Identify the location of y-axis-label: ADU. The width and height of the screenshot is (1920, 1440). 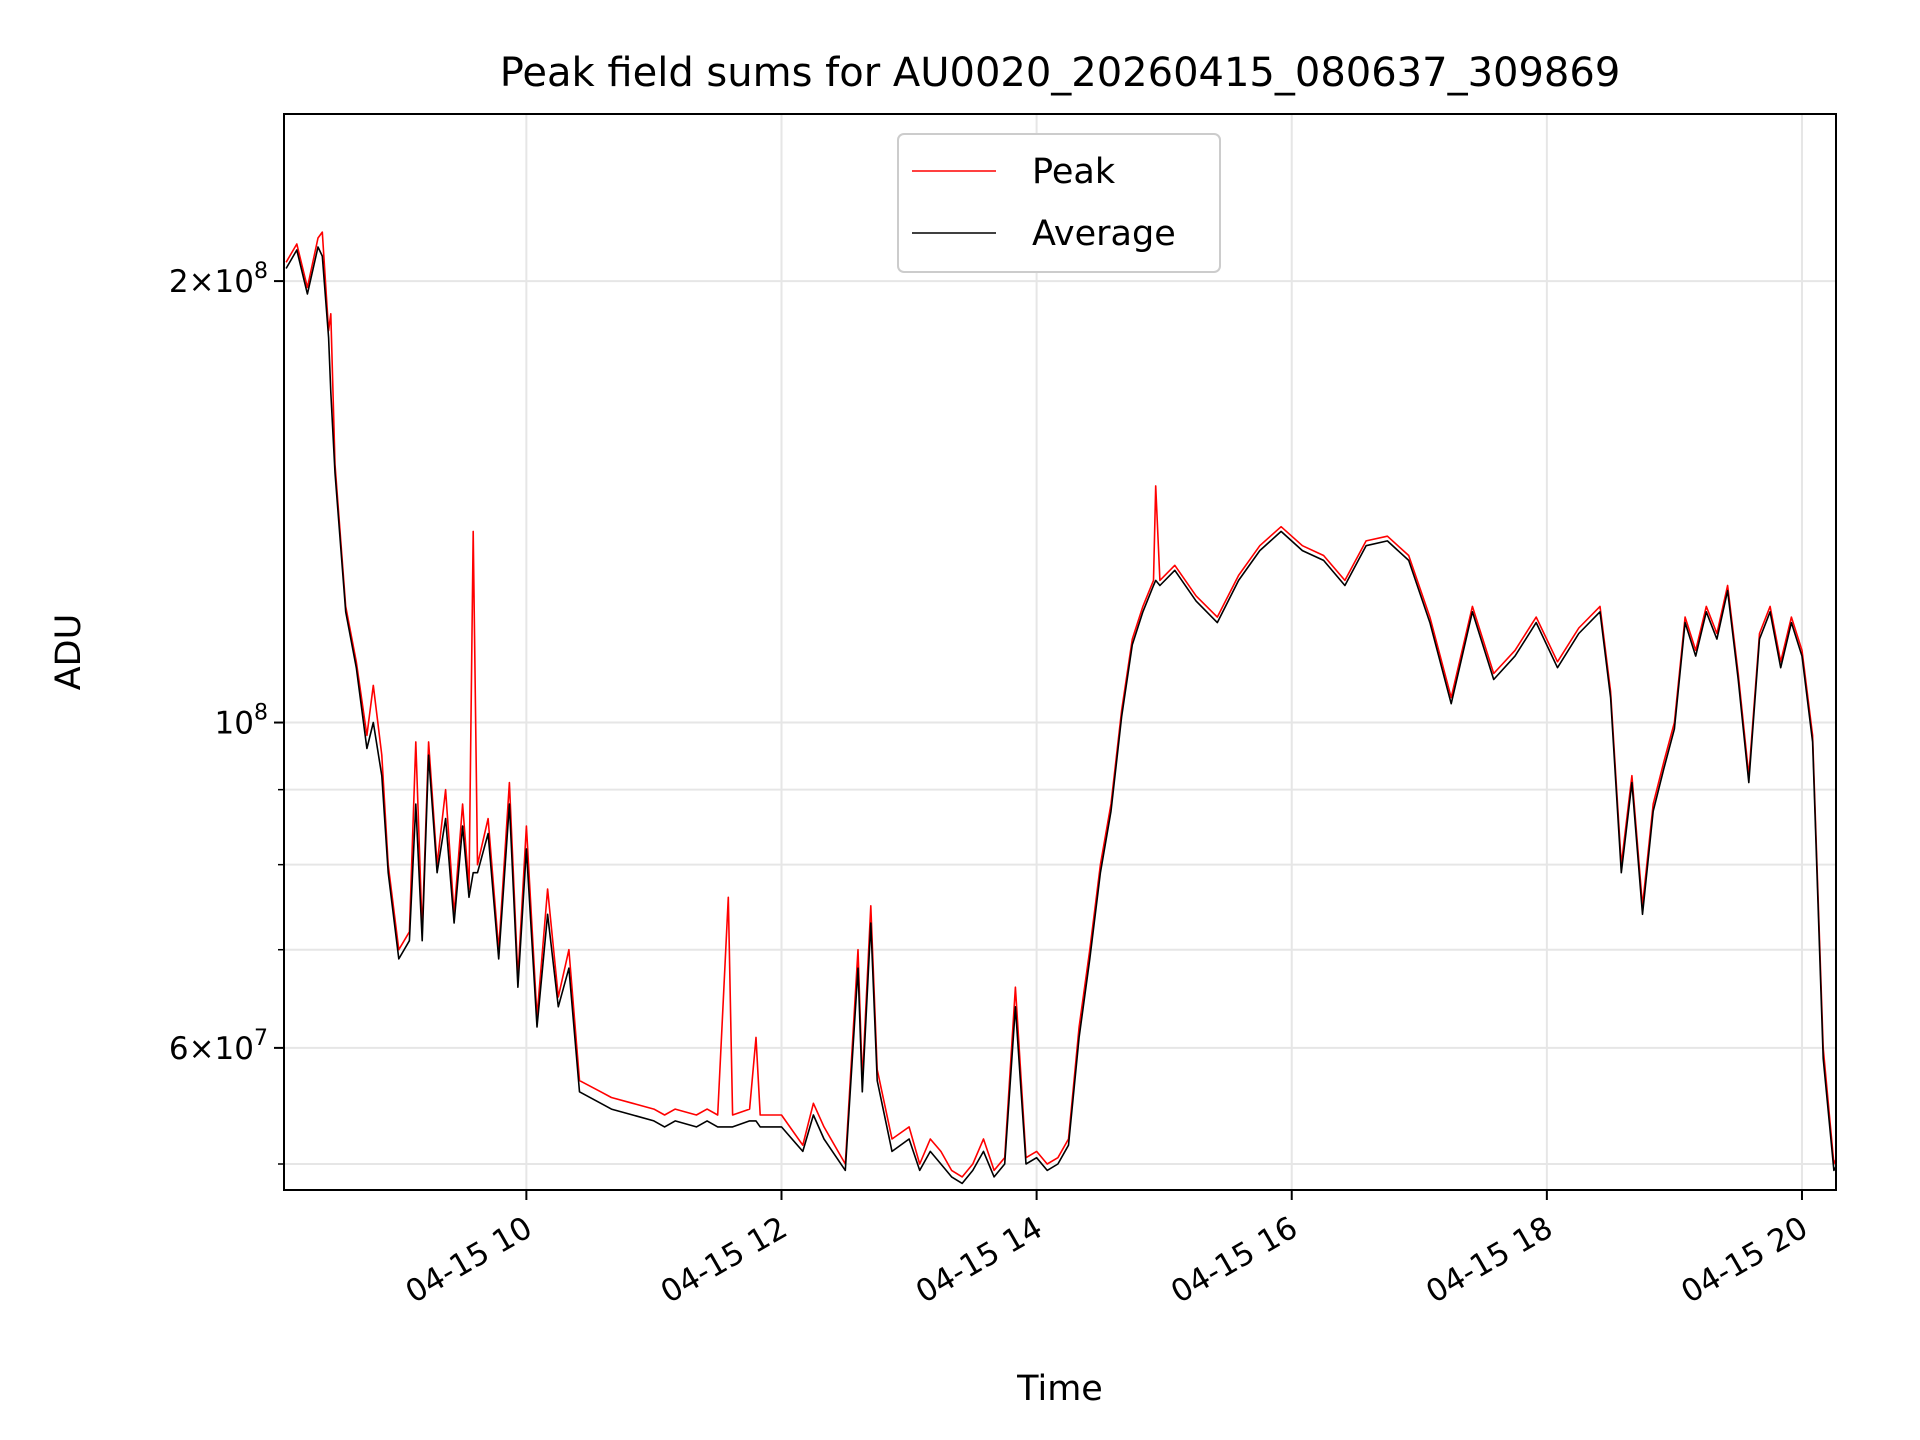
(69, 652).